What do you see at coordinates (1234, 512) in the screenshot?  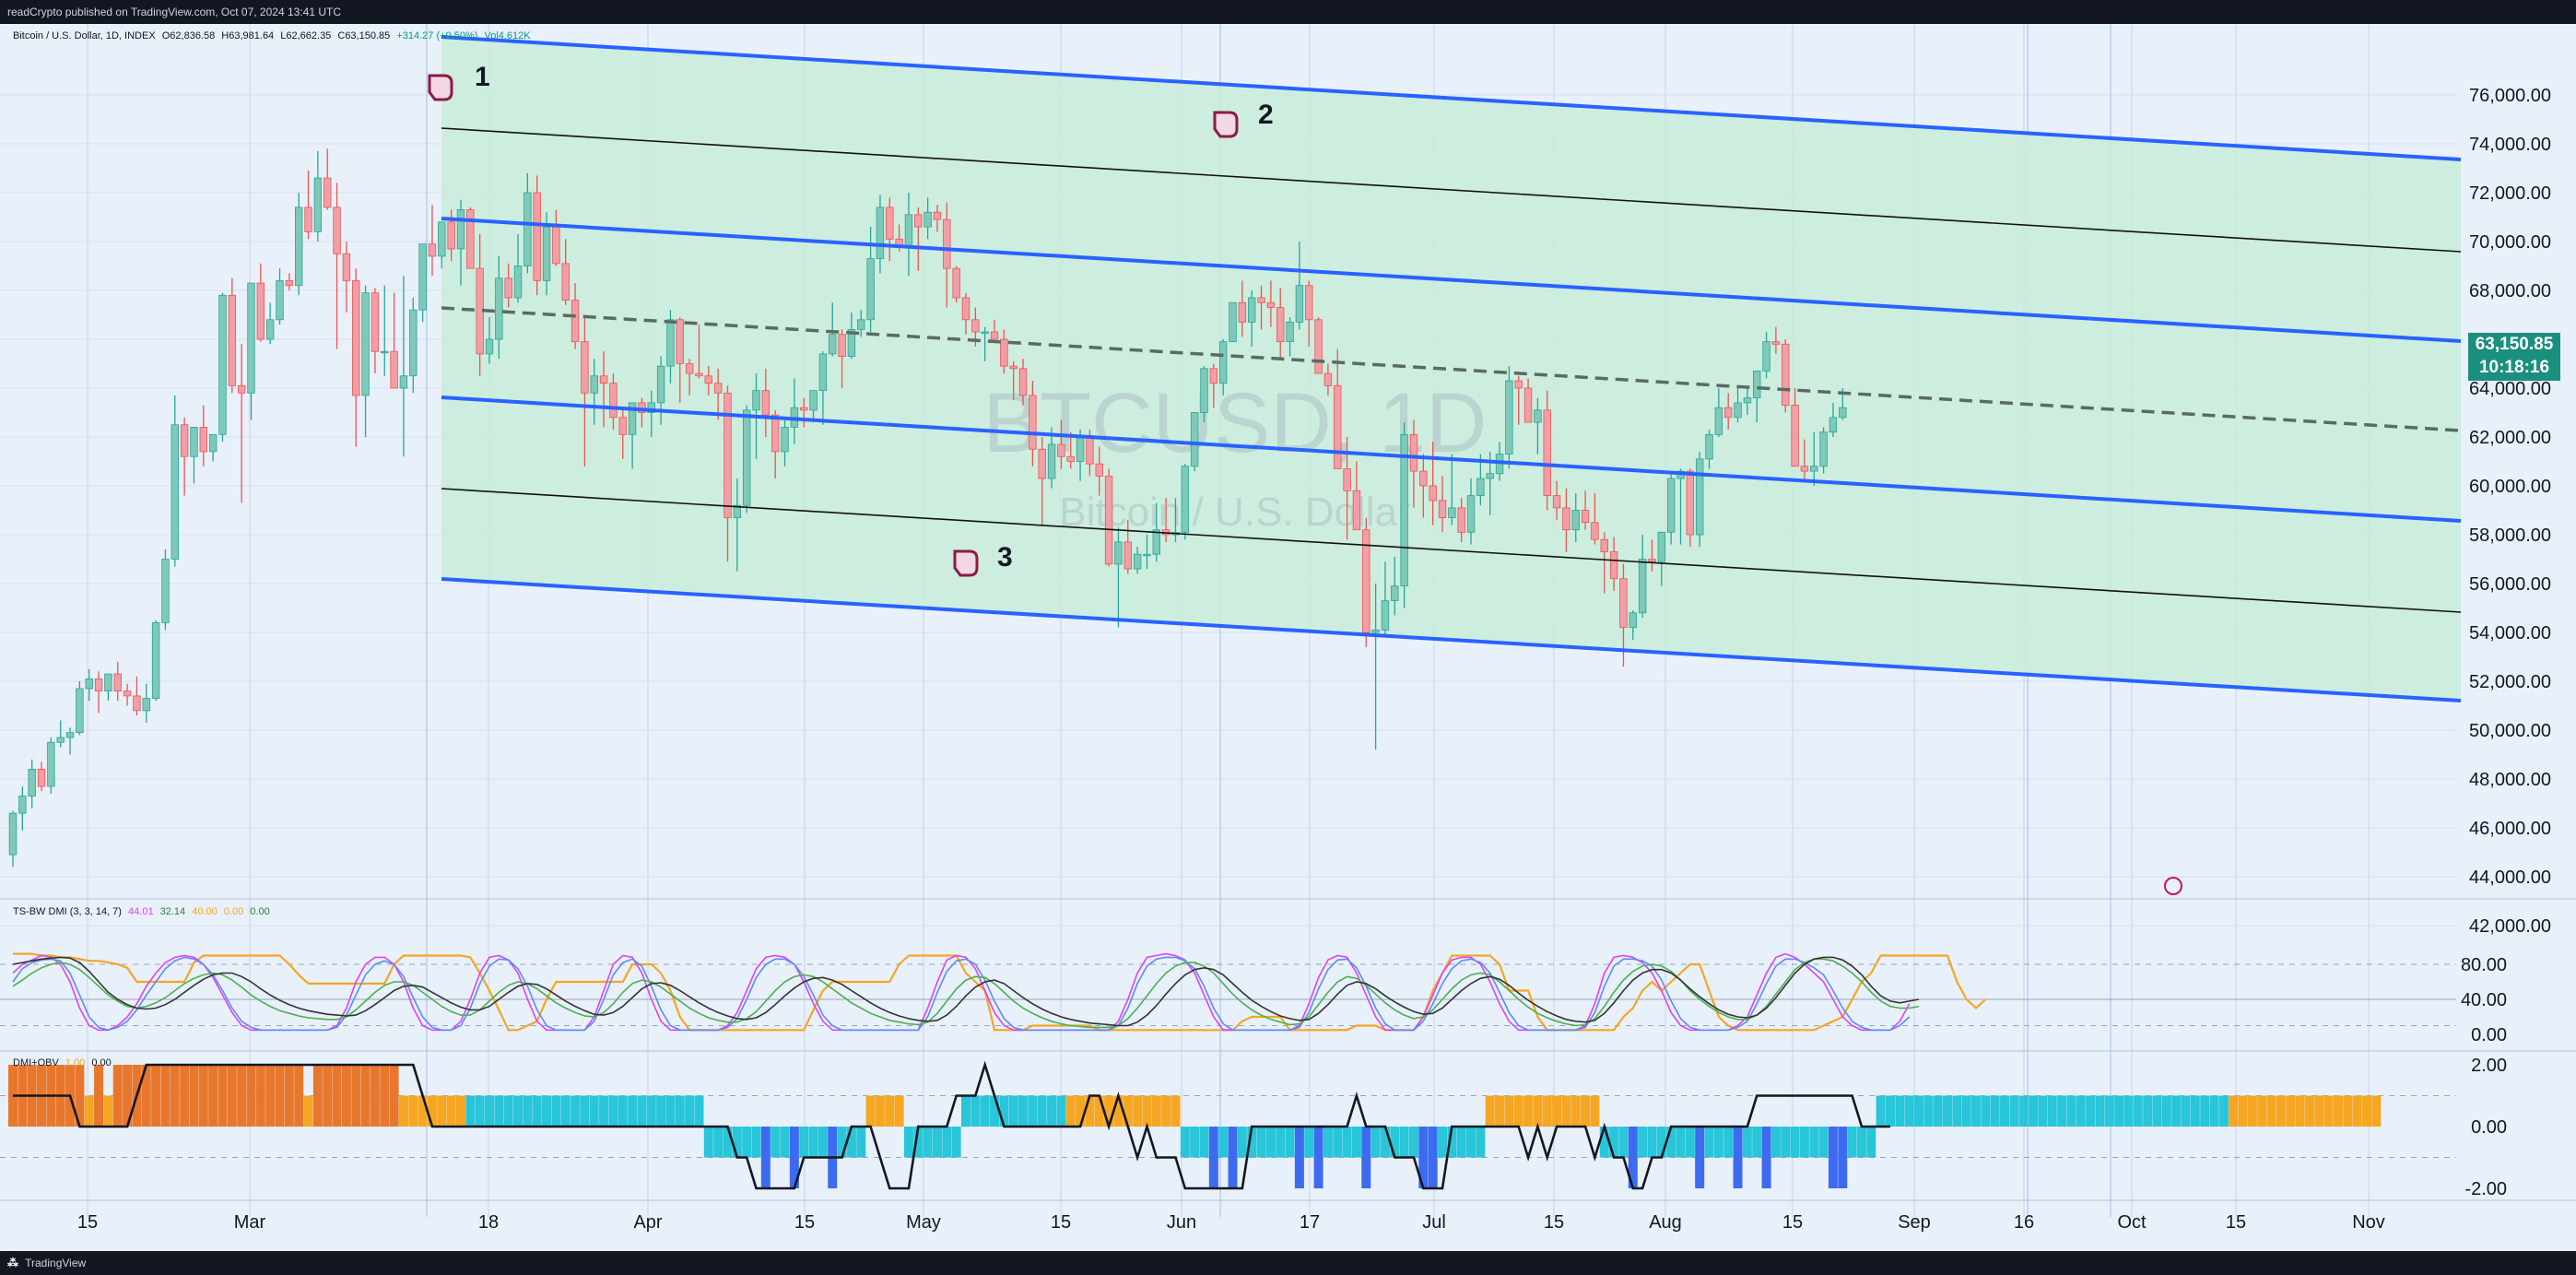 I see `watermark-name: Bitcoin / U.S. Dollar` at bounding box center [1234, 512].